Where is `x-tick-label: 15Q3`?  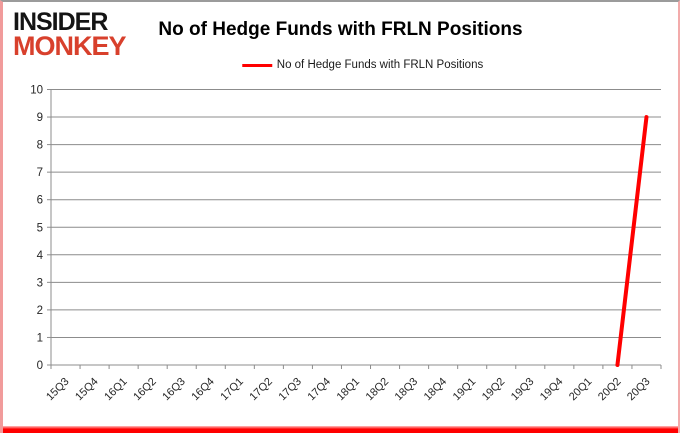 x-tick-label: 15Q3 is located at coordinates (58, 390).